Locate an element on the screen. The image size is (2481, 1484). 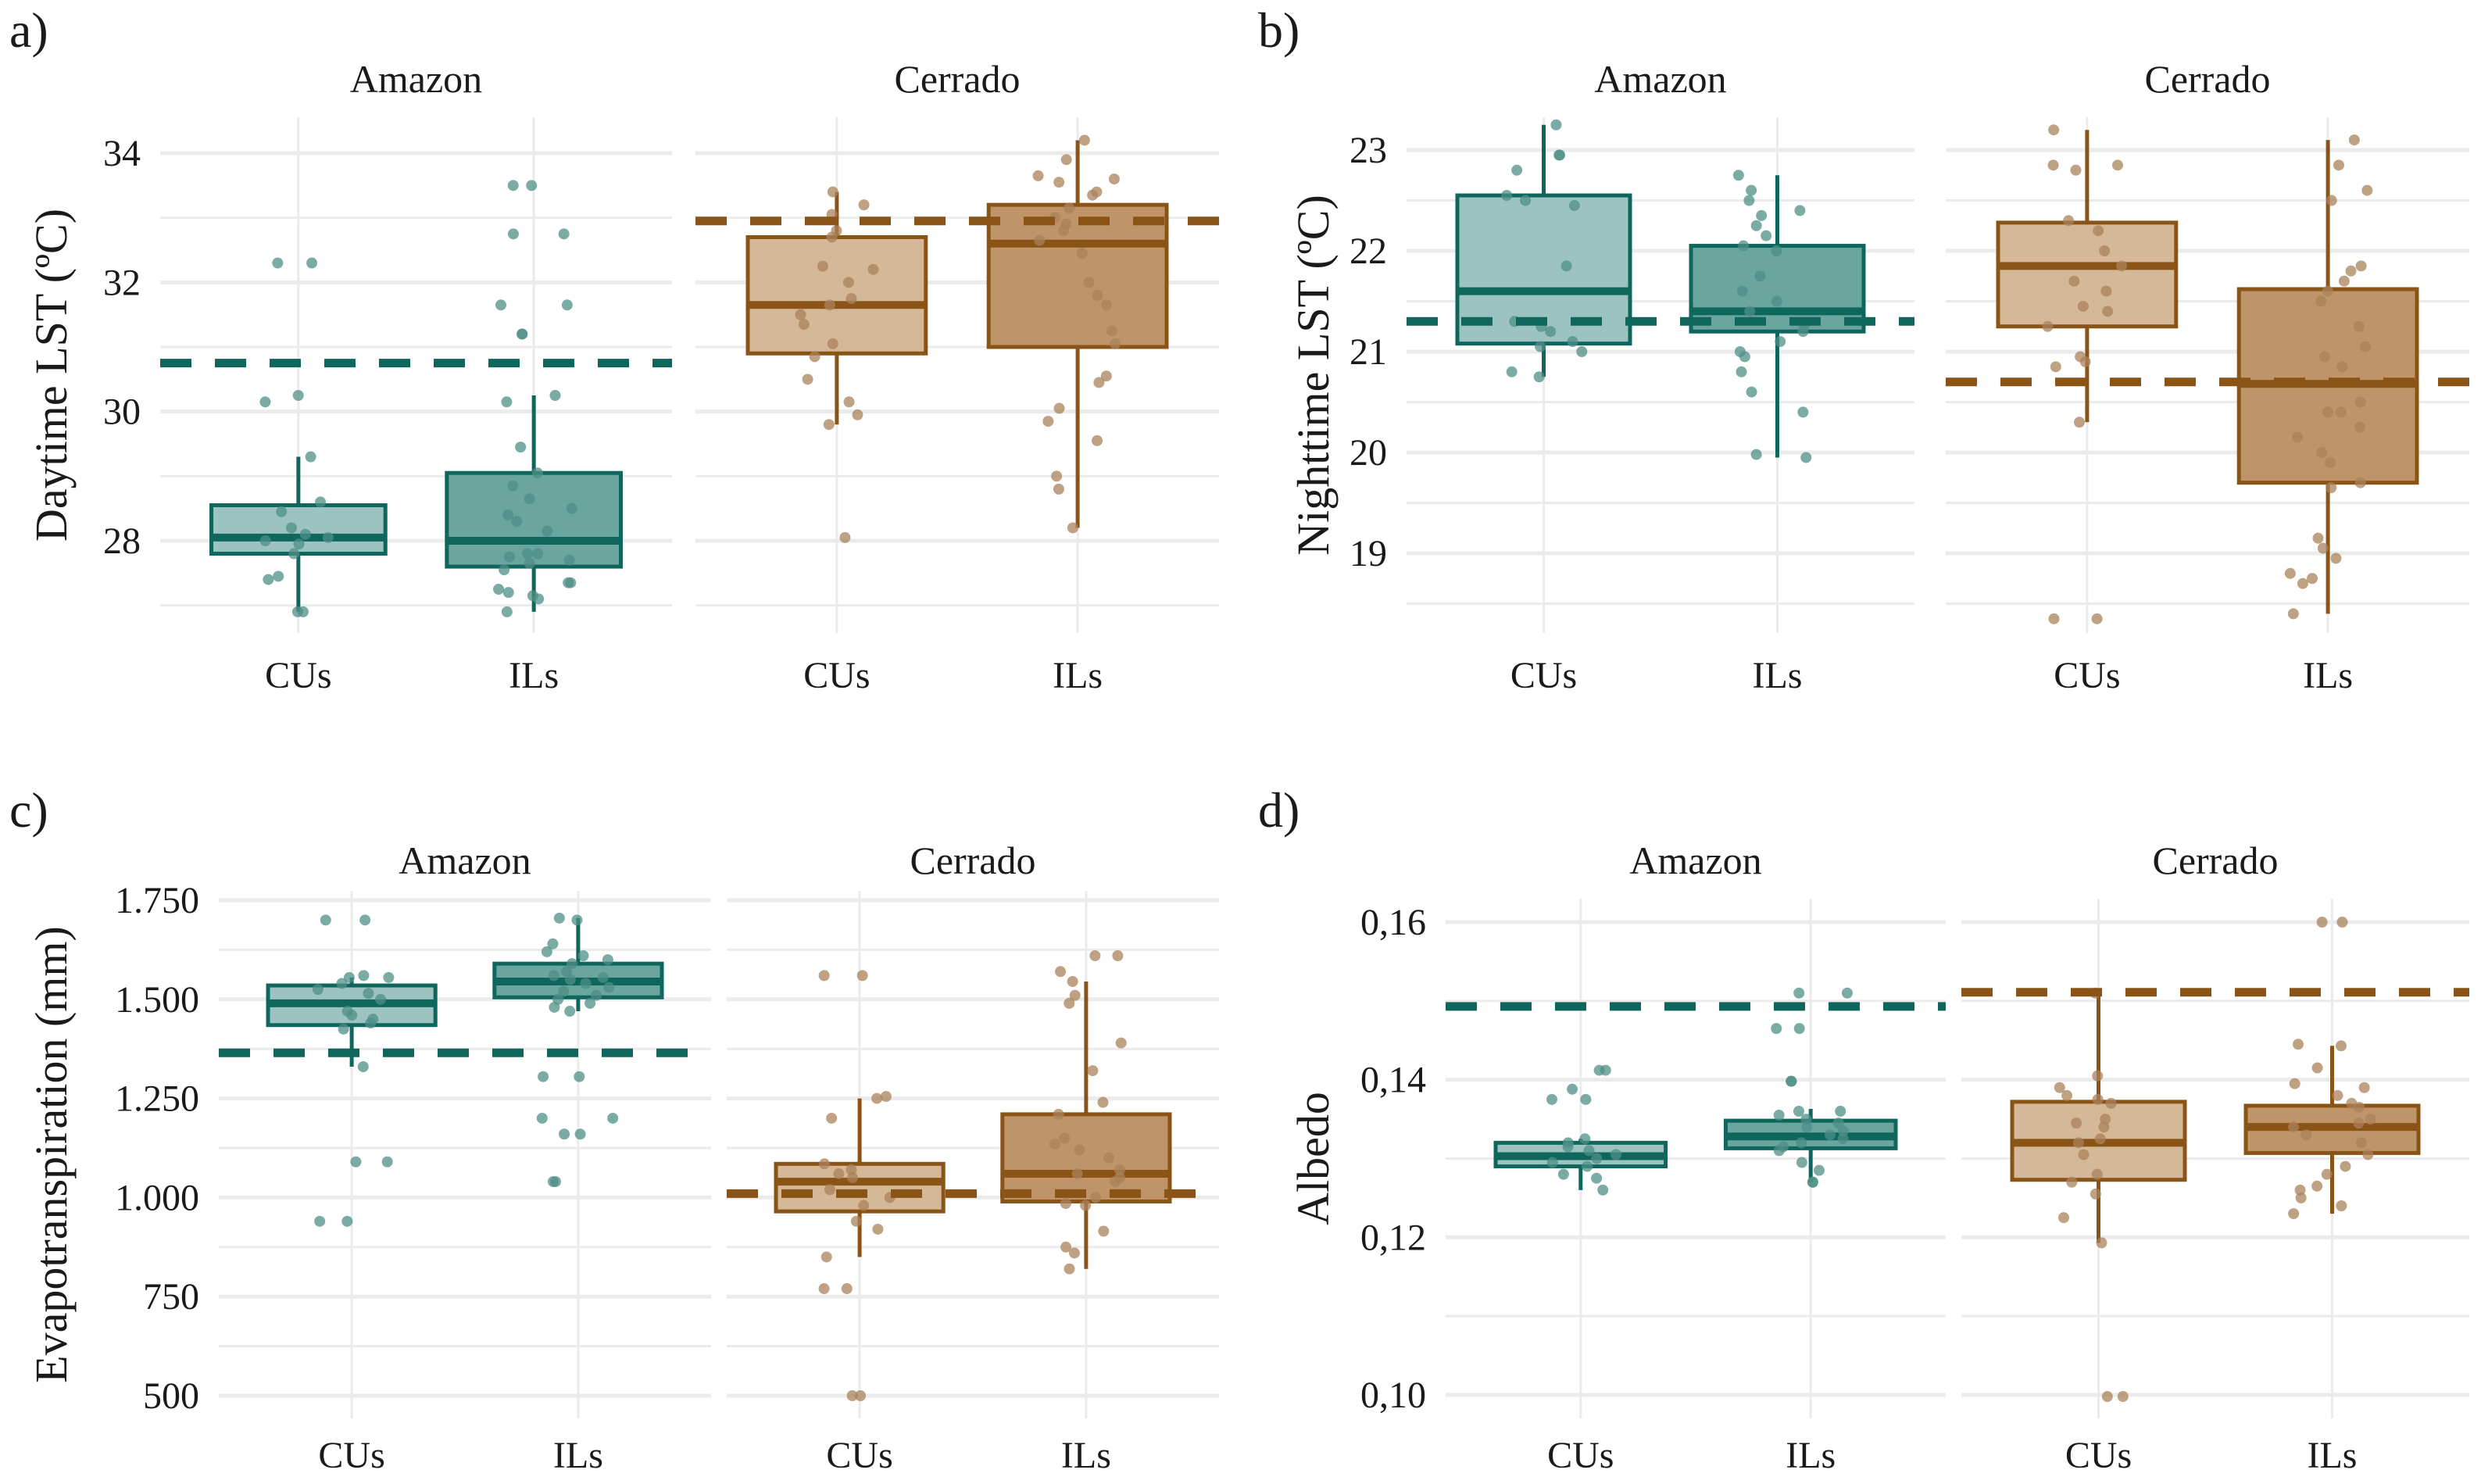
y-tick-label: 750 is located at coordinates (171, 1297).